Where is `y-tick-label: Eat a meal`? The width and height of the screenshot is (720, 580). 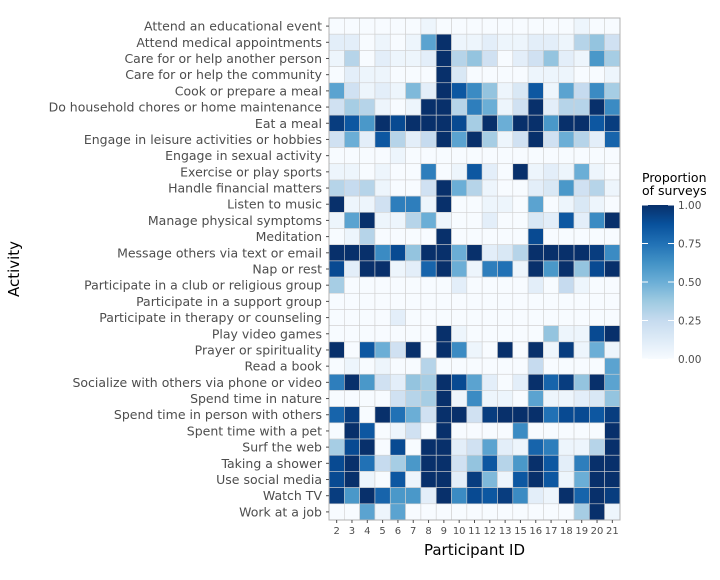
y-tick-label: Eat a meal is located at coordinates (288, 123).